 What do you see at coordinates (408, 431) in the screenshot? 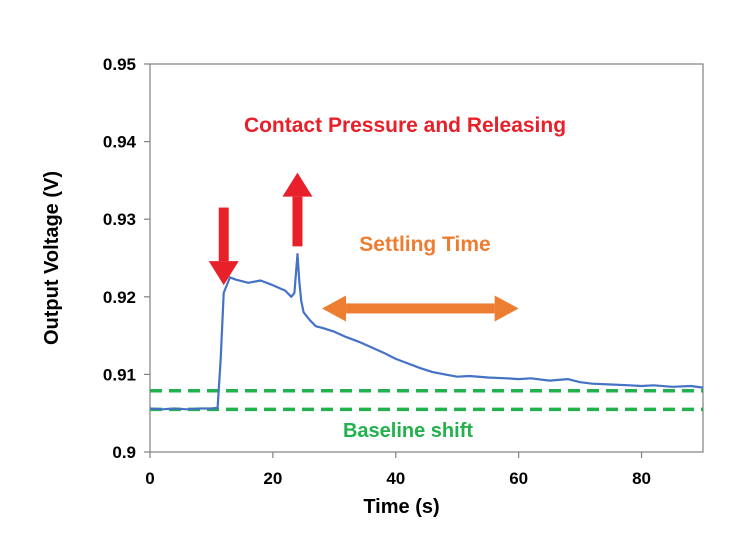
I see `baseline-shift-annotation: Baseline shift` at bounding box center [408, 431].